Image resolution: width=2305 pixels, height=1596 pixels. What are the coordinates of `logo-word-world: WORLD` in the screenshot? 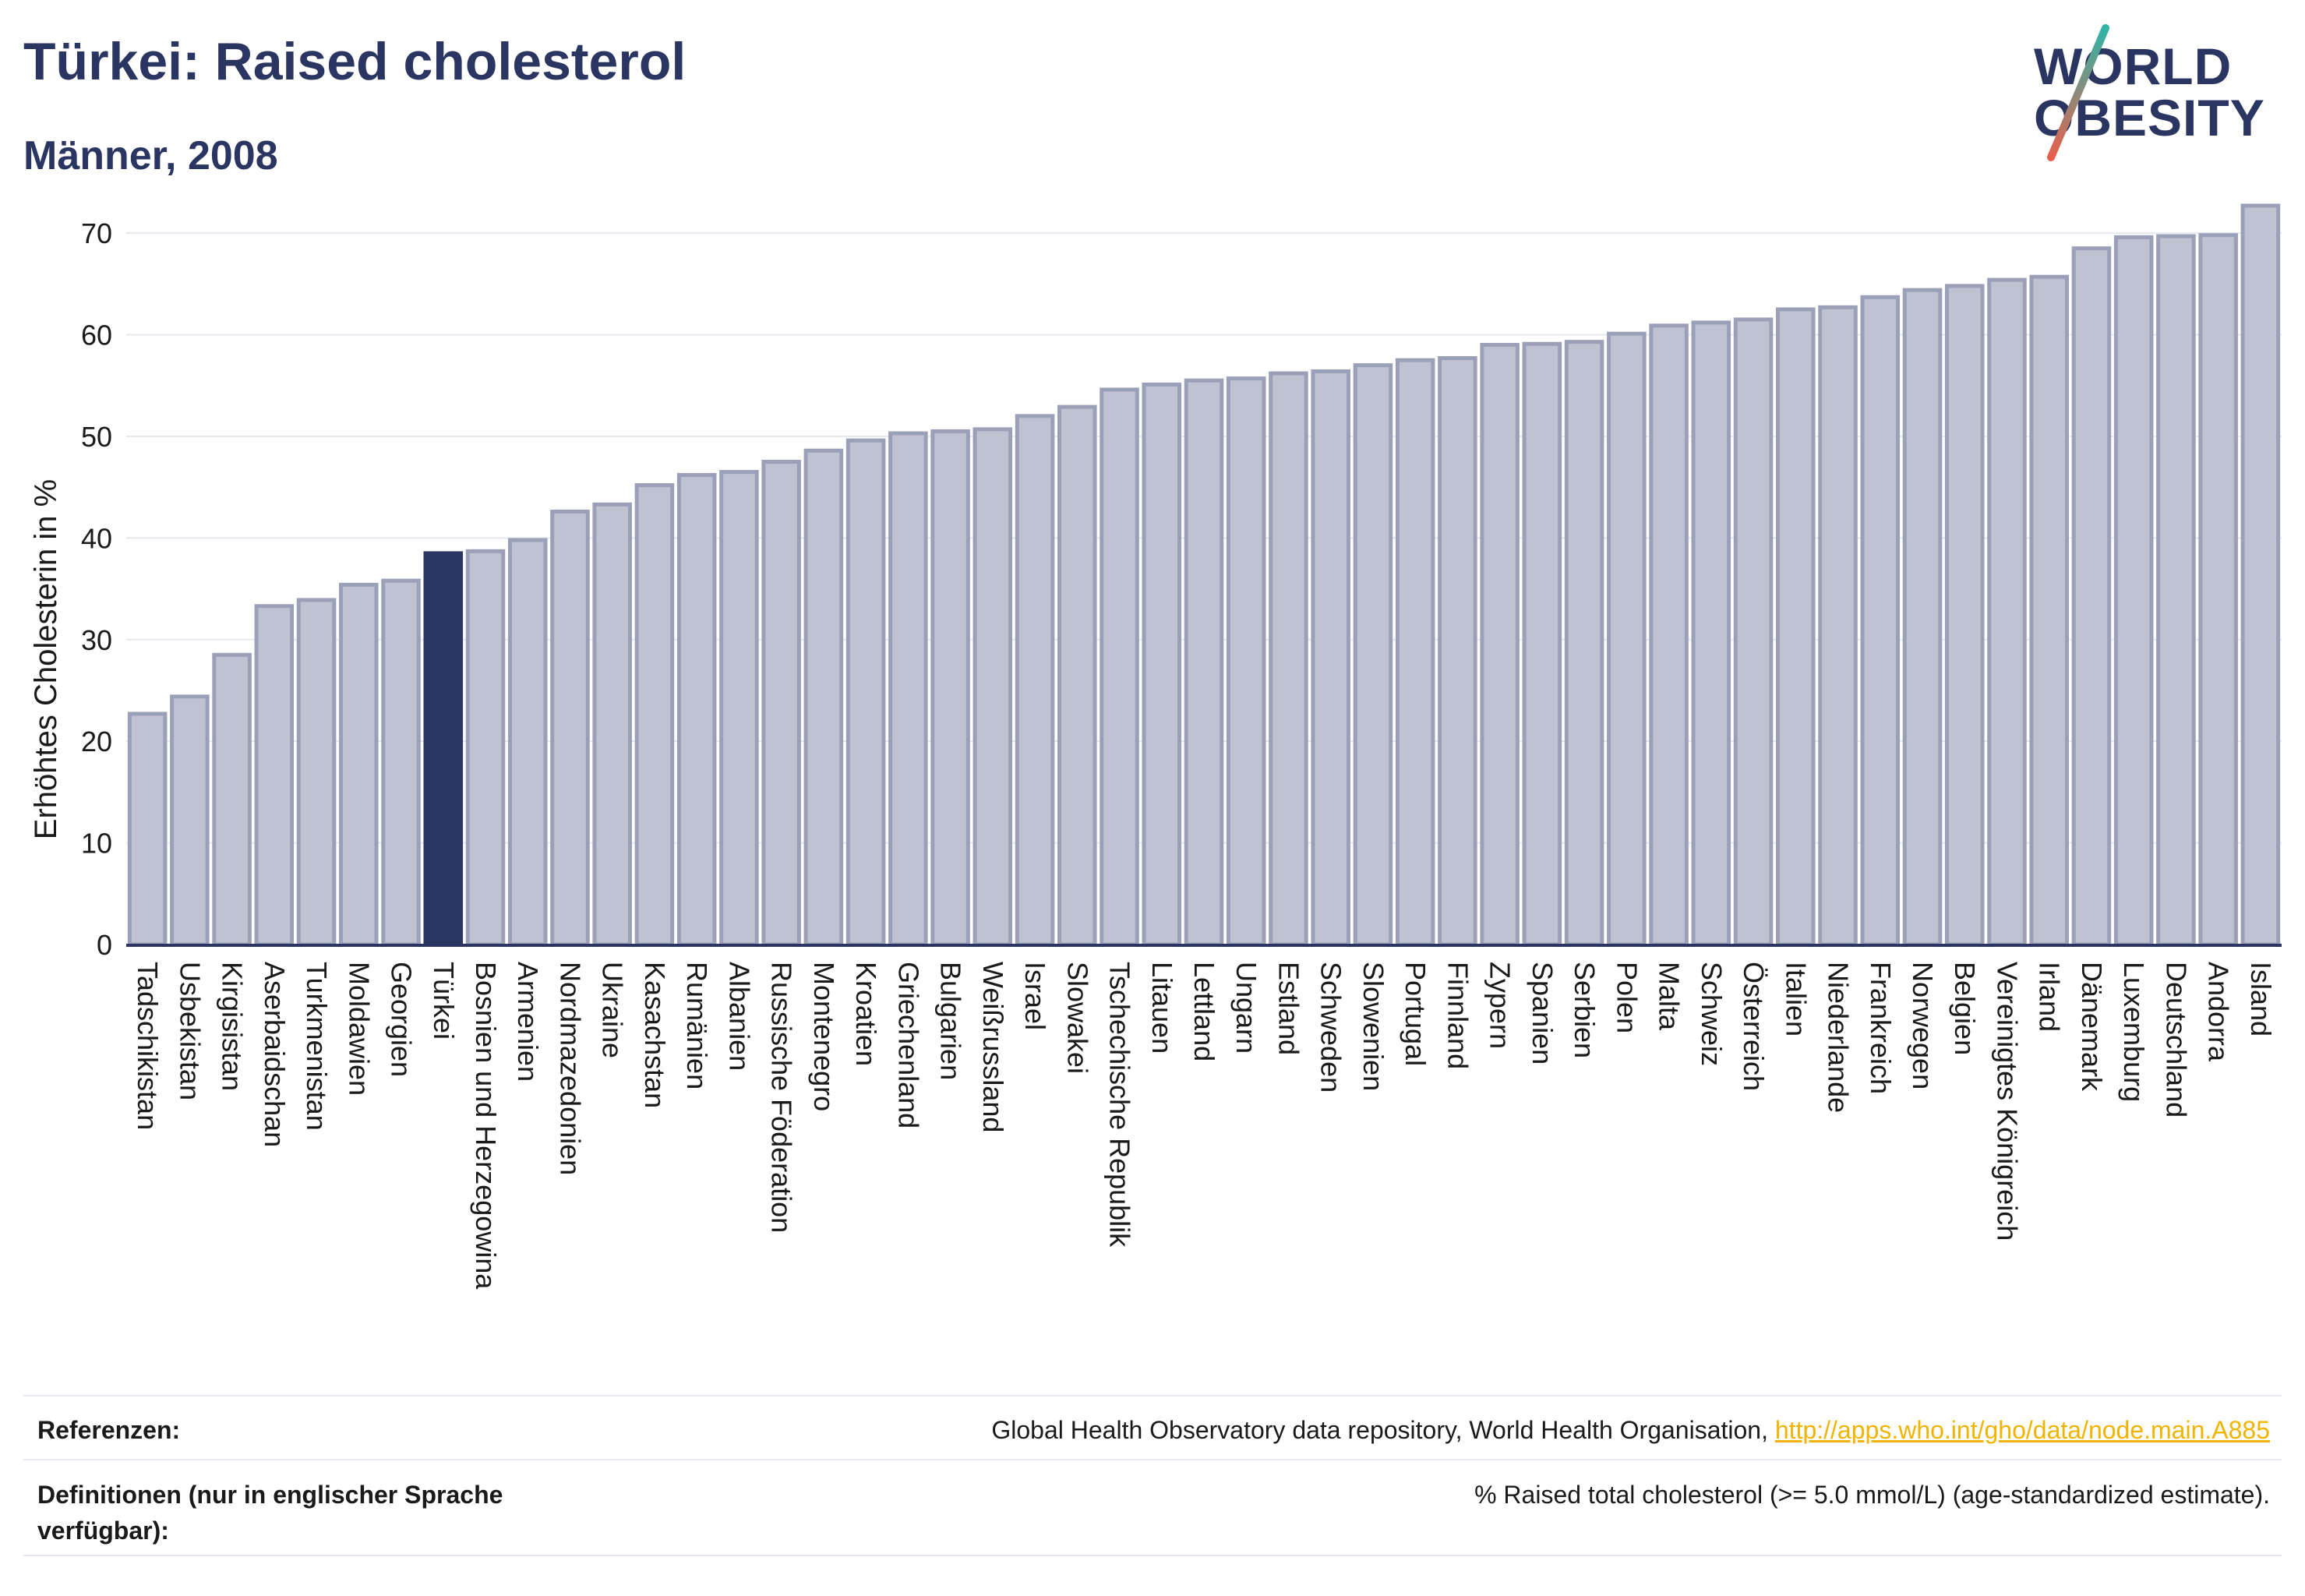 It's located at (2133, 66).